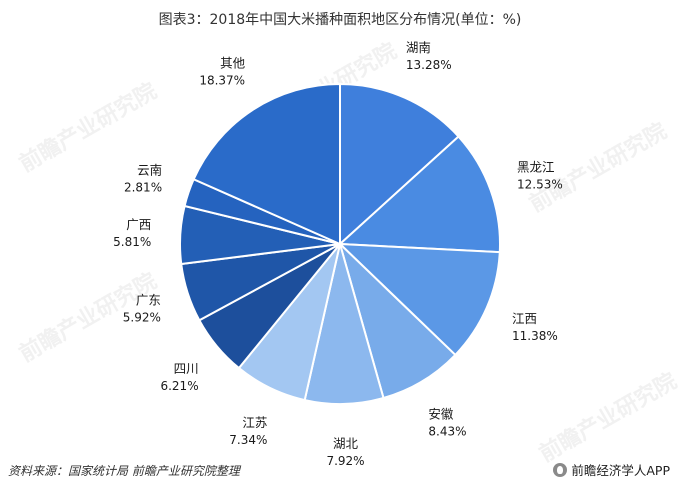 The height and width of the screenshot is (489, 680). What do you see at coordinates (540, 184) in the screenshot?
I see `slice-label-value: 12.53%` at bounding box center [540, 184].